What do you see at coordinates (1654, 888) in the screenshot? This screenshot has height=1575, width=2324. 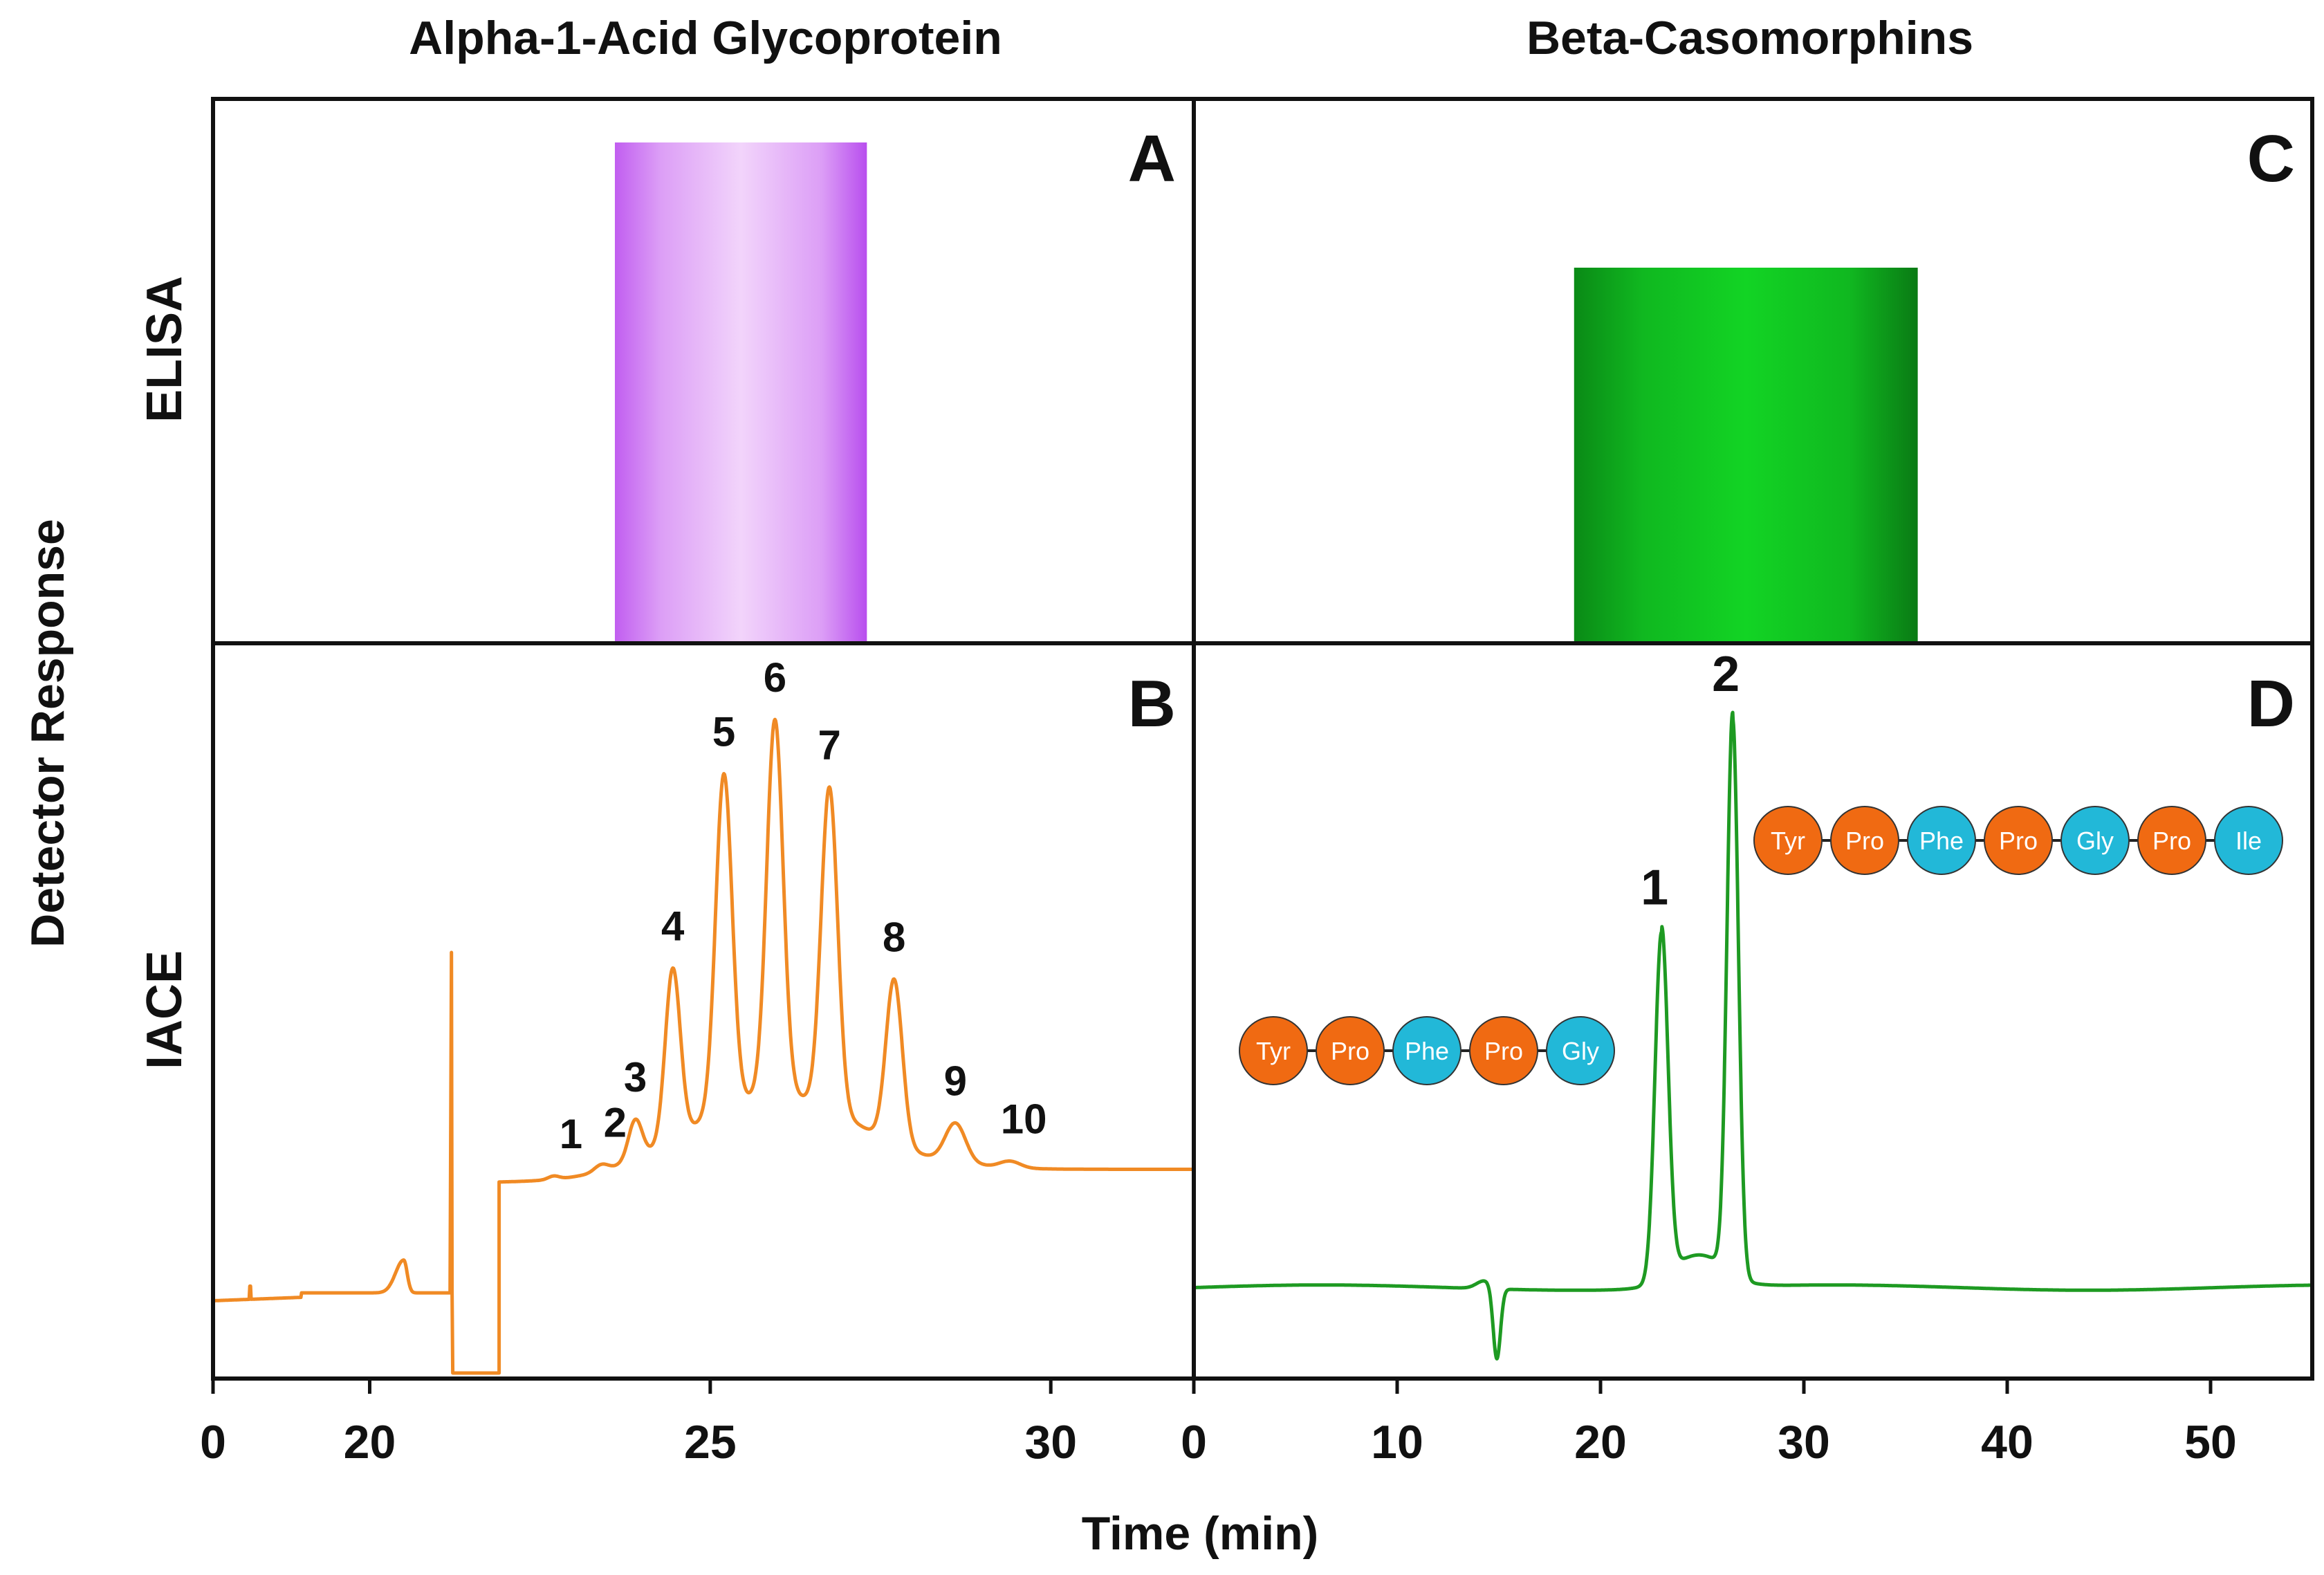 I see `peak-label-beta-1: 1` at bounding box center [1654, 888].